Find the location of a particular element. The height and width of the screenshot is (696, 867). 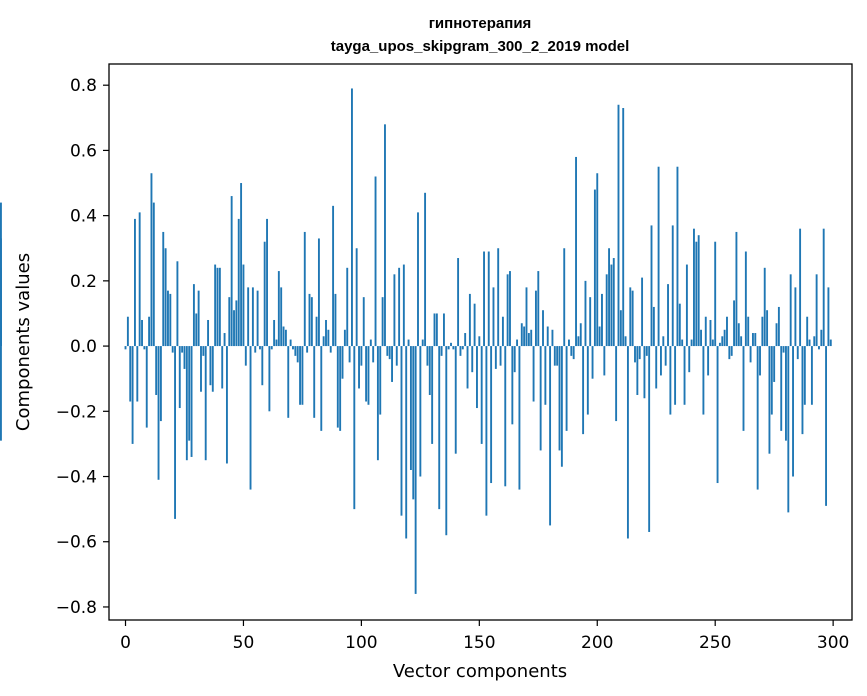

y-axis-label: Components values is located at coordinates (23, 342).